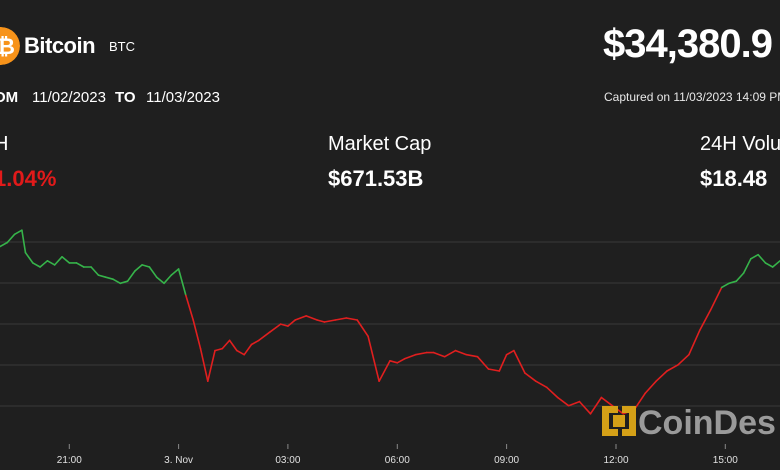  I want to click on x-tick-label: 15:00, so click(725, 460).